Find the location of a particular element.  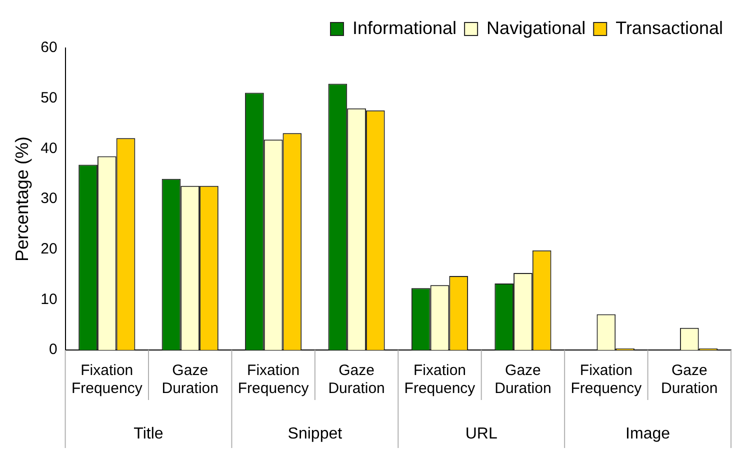

y-tick-label: 30 is located at coordinates (49, 199).